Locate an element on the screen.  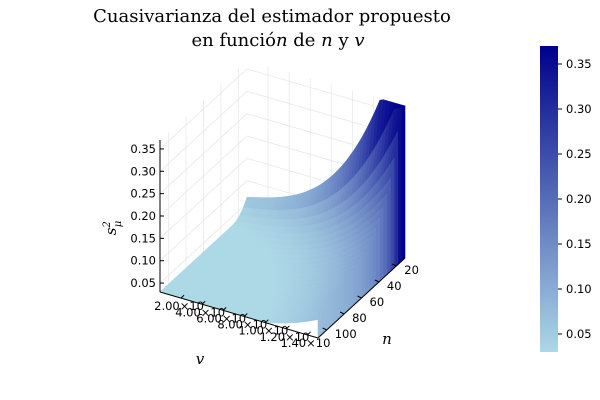
y-tick-label: 80 is located at coordinates (359, 318).